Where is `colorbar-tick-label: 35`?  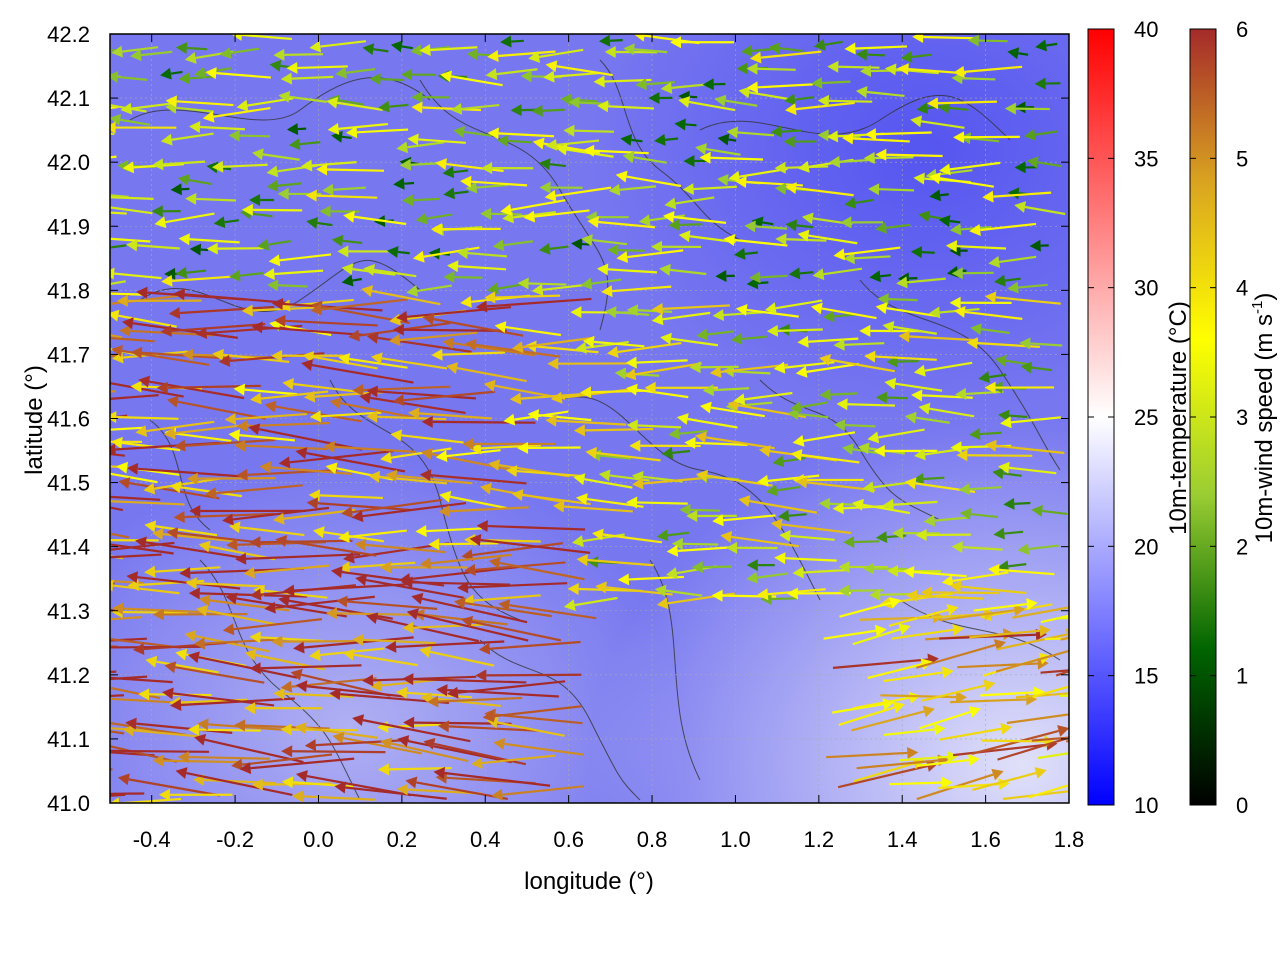 colorbar-tick-label: 35 is located at coordinates (1146, 158).